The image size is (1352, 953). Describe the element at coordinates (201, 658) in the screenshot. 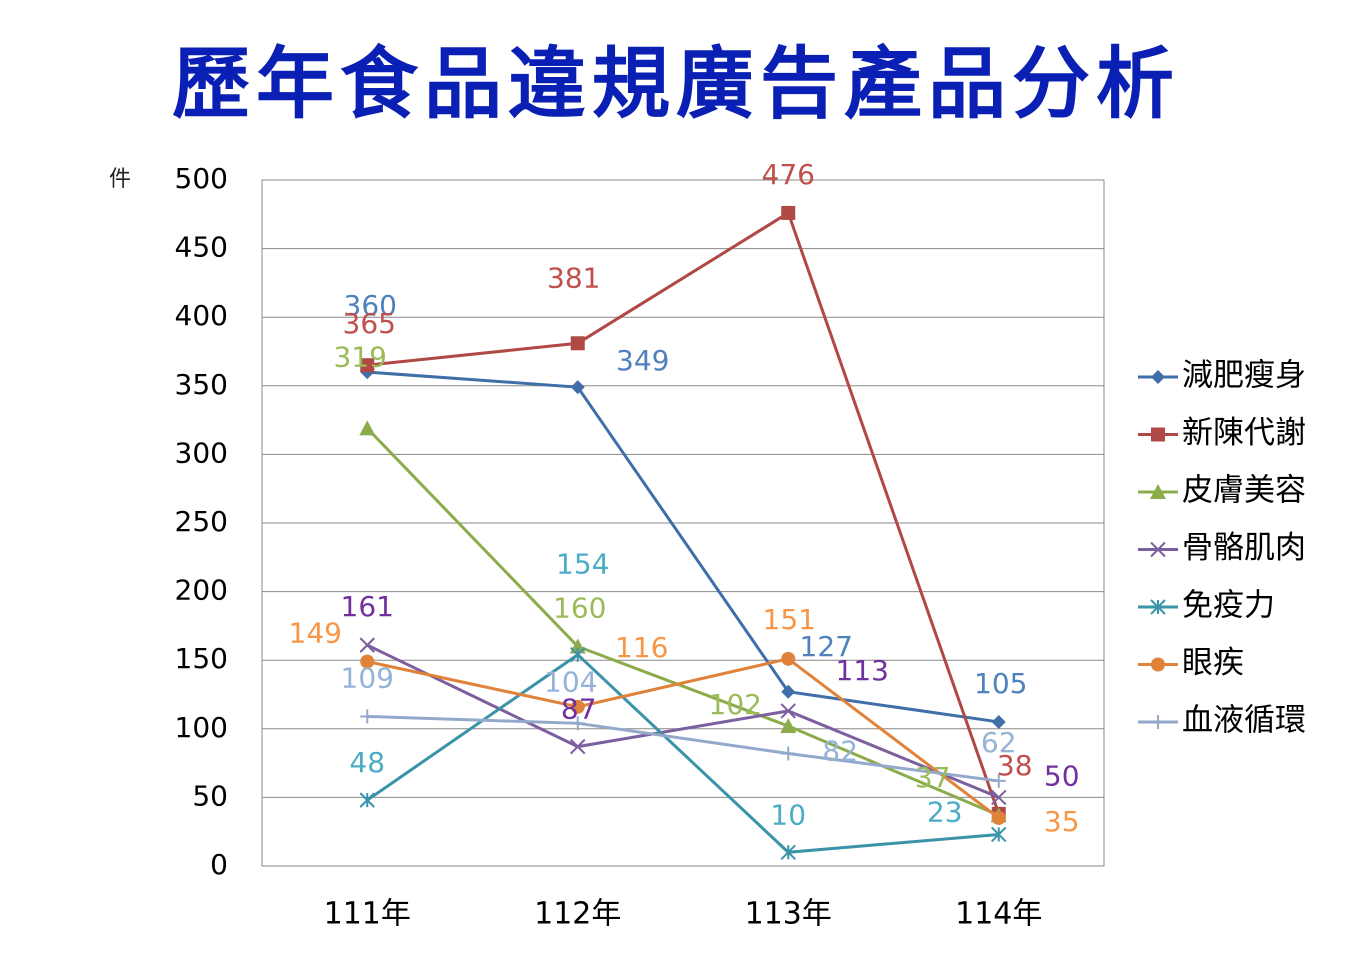

I see `y-tick-label: 150` at that location.